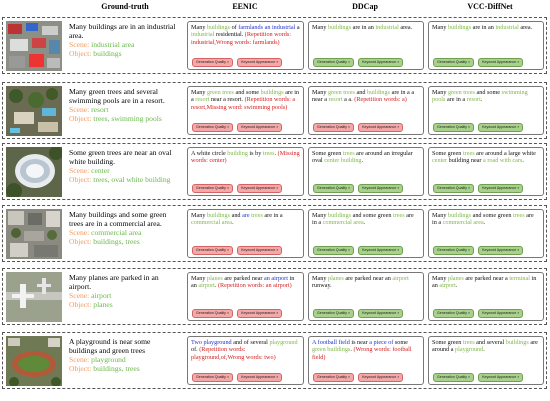 This screenshot has width=550, height=401. Describe the element at coordinates (113, 45) in the screenshot. I see `scene-value: industrial area` at that location.